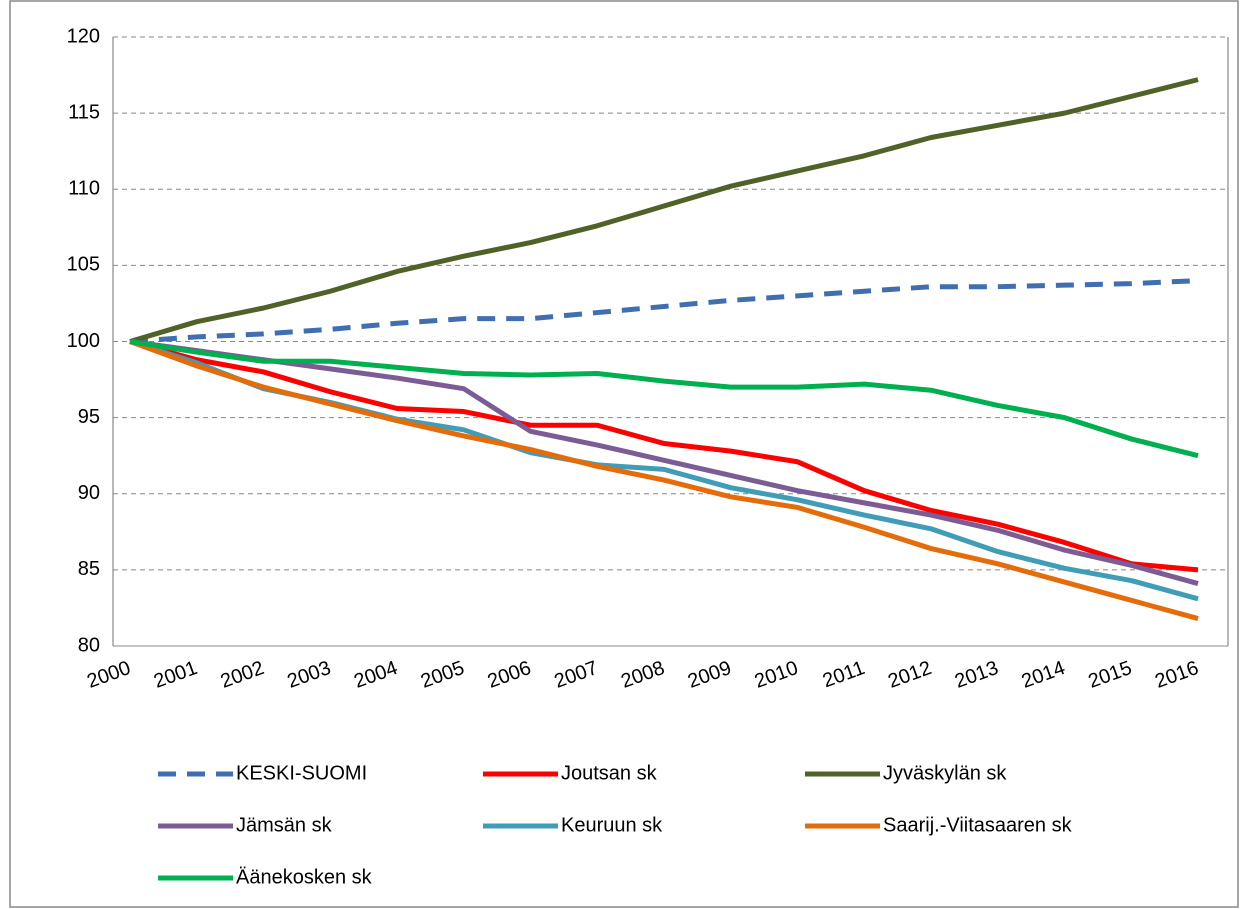  I want to click on y-tick-label: 90, so click(89, 493).